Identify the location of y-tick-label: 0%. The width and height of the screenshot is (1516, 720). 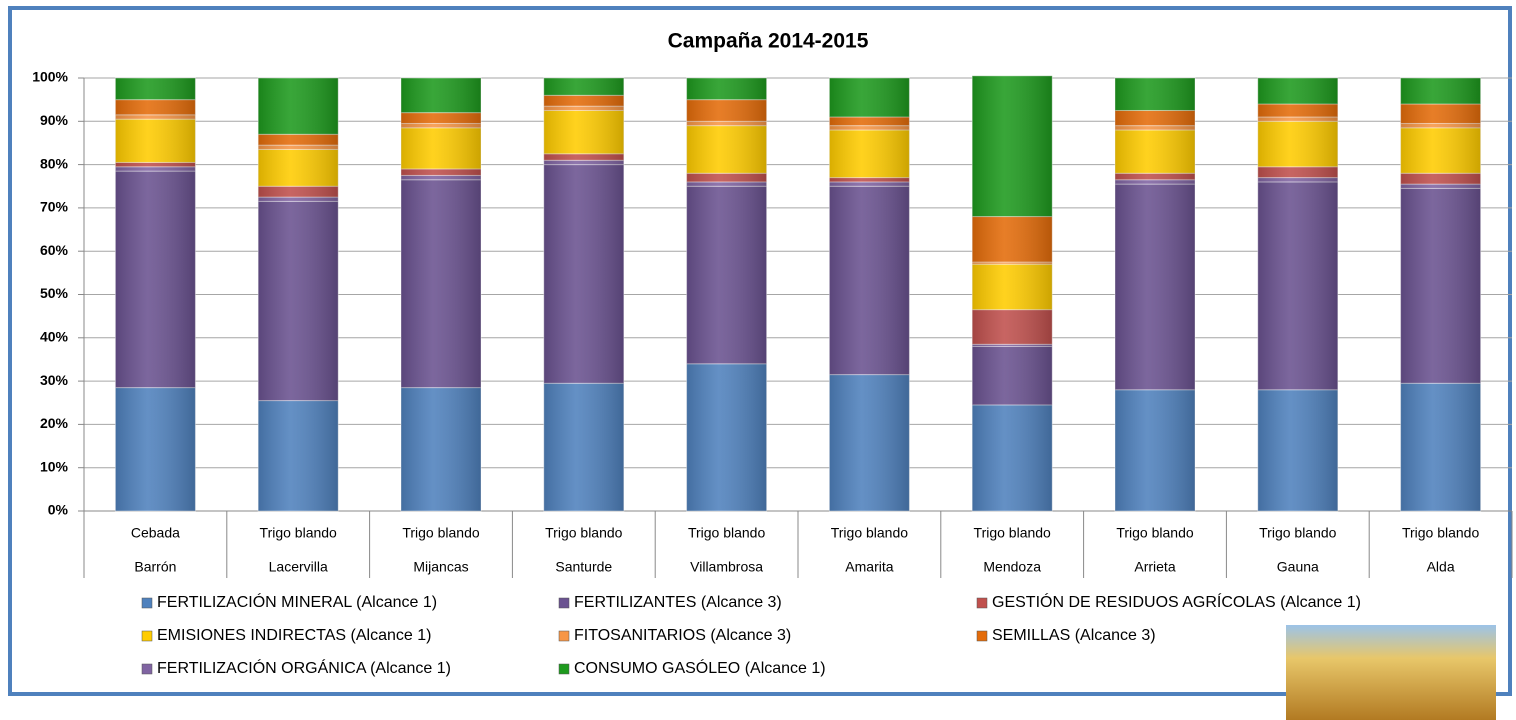
(58, 510).